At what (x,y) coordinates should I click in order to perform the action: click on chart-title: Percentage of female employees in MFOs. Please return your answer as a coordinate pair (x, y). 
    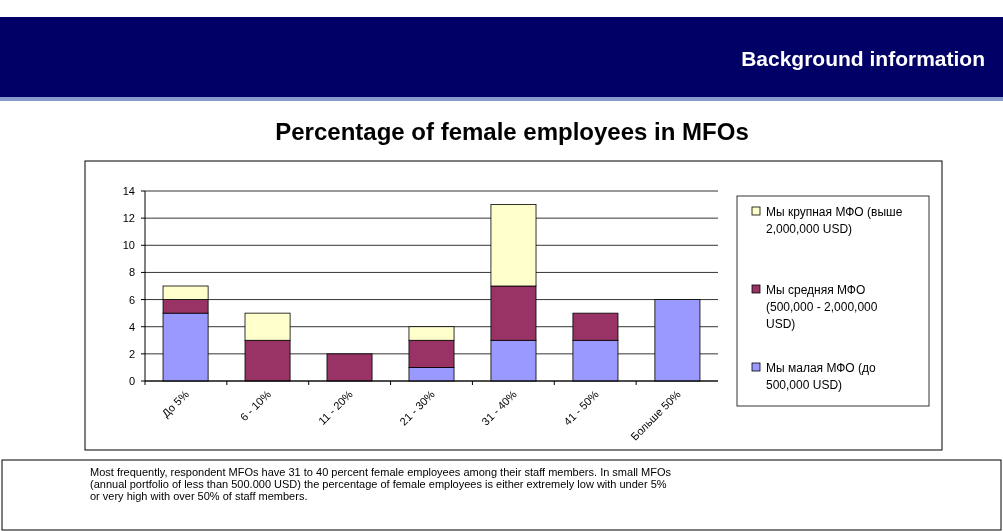
    Looking at the image, I should click on (512, 131).